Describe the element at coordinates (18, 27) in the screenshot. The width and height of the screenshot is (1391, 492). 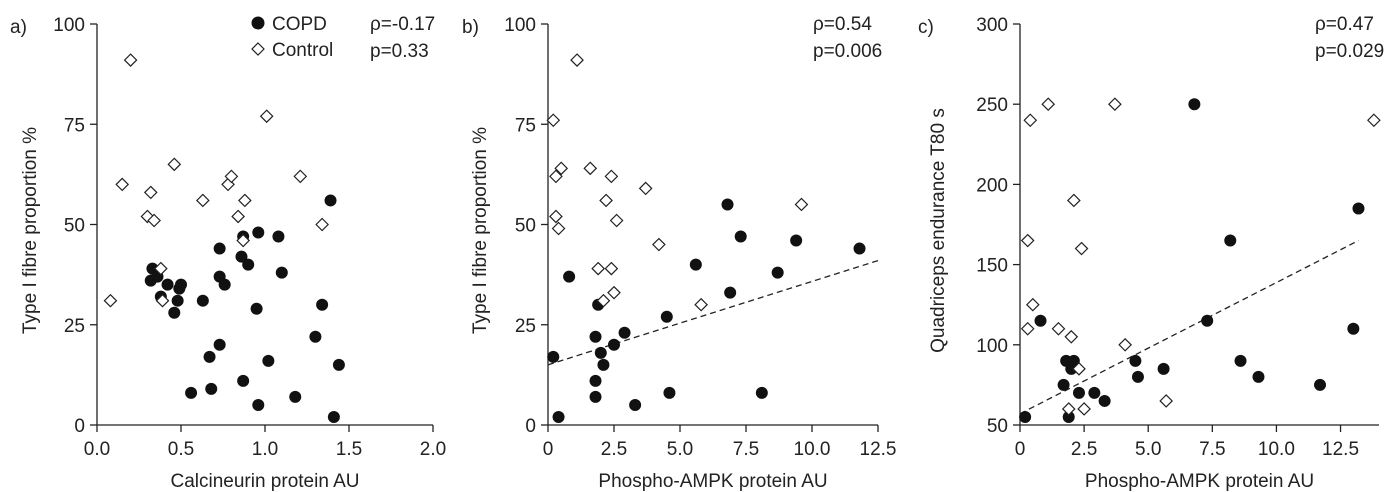
I see `panel-label: a)` at that location.